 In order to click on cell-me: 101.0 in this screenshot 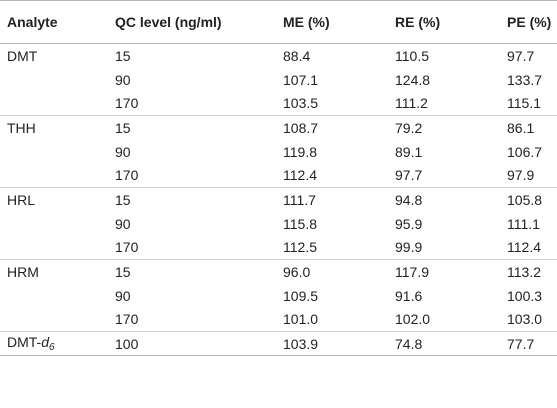, I will do `click(301, 319)`.